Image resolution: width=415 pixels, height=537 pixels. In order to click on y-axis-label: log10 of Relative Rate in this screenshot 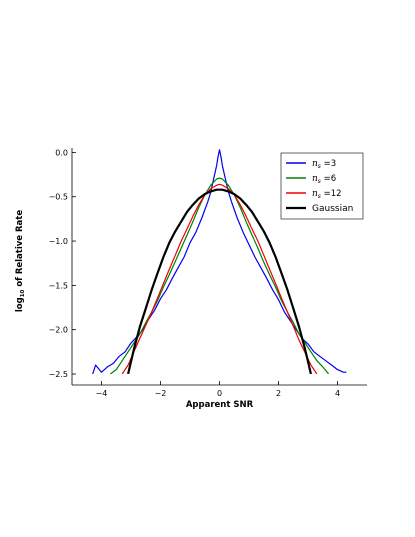, I will do `click(20, 261)`.